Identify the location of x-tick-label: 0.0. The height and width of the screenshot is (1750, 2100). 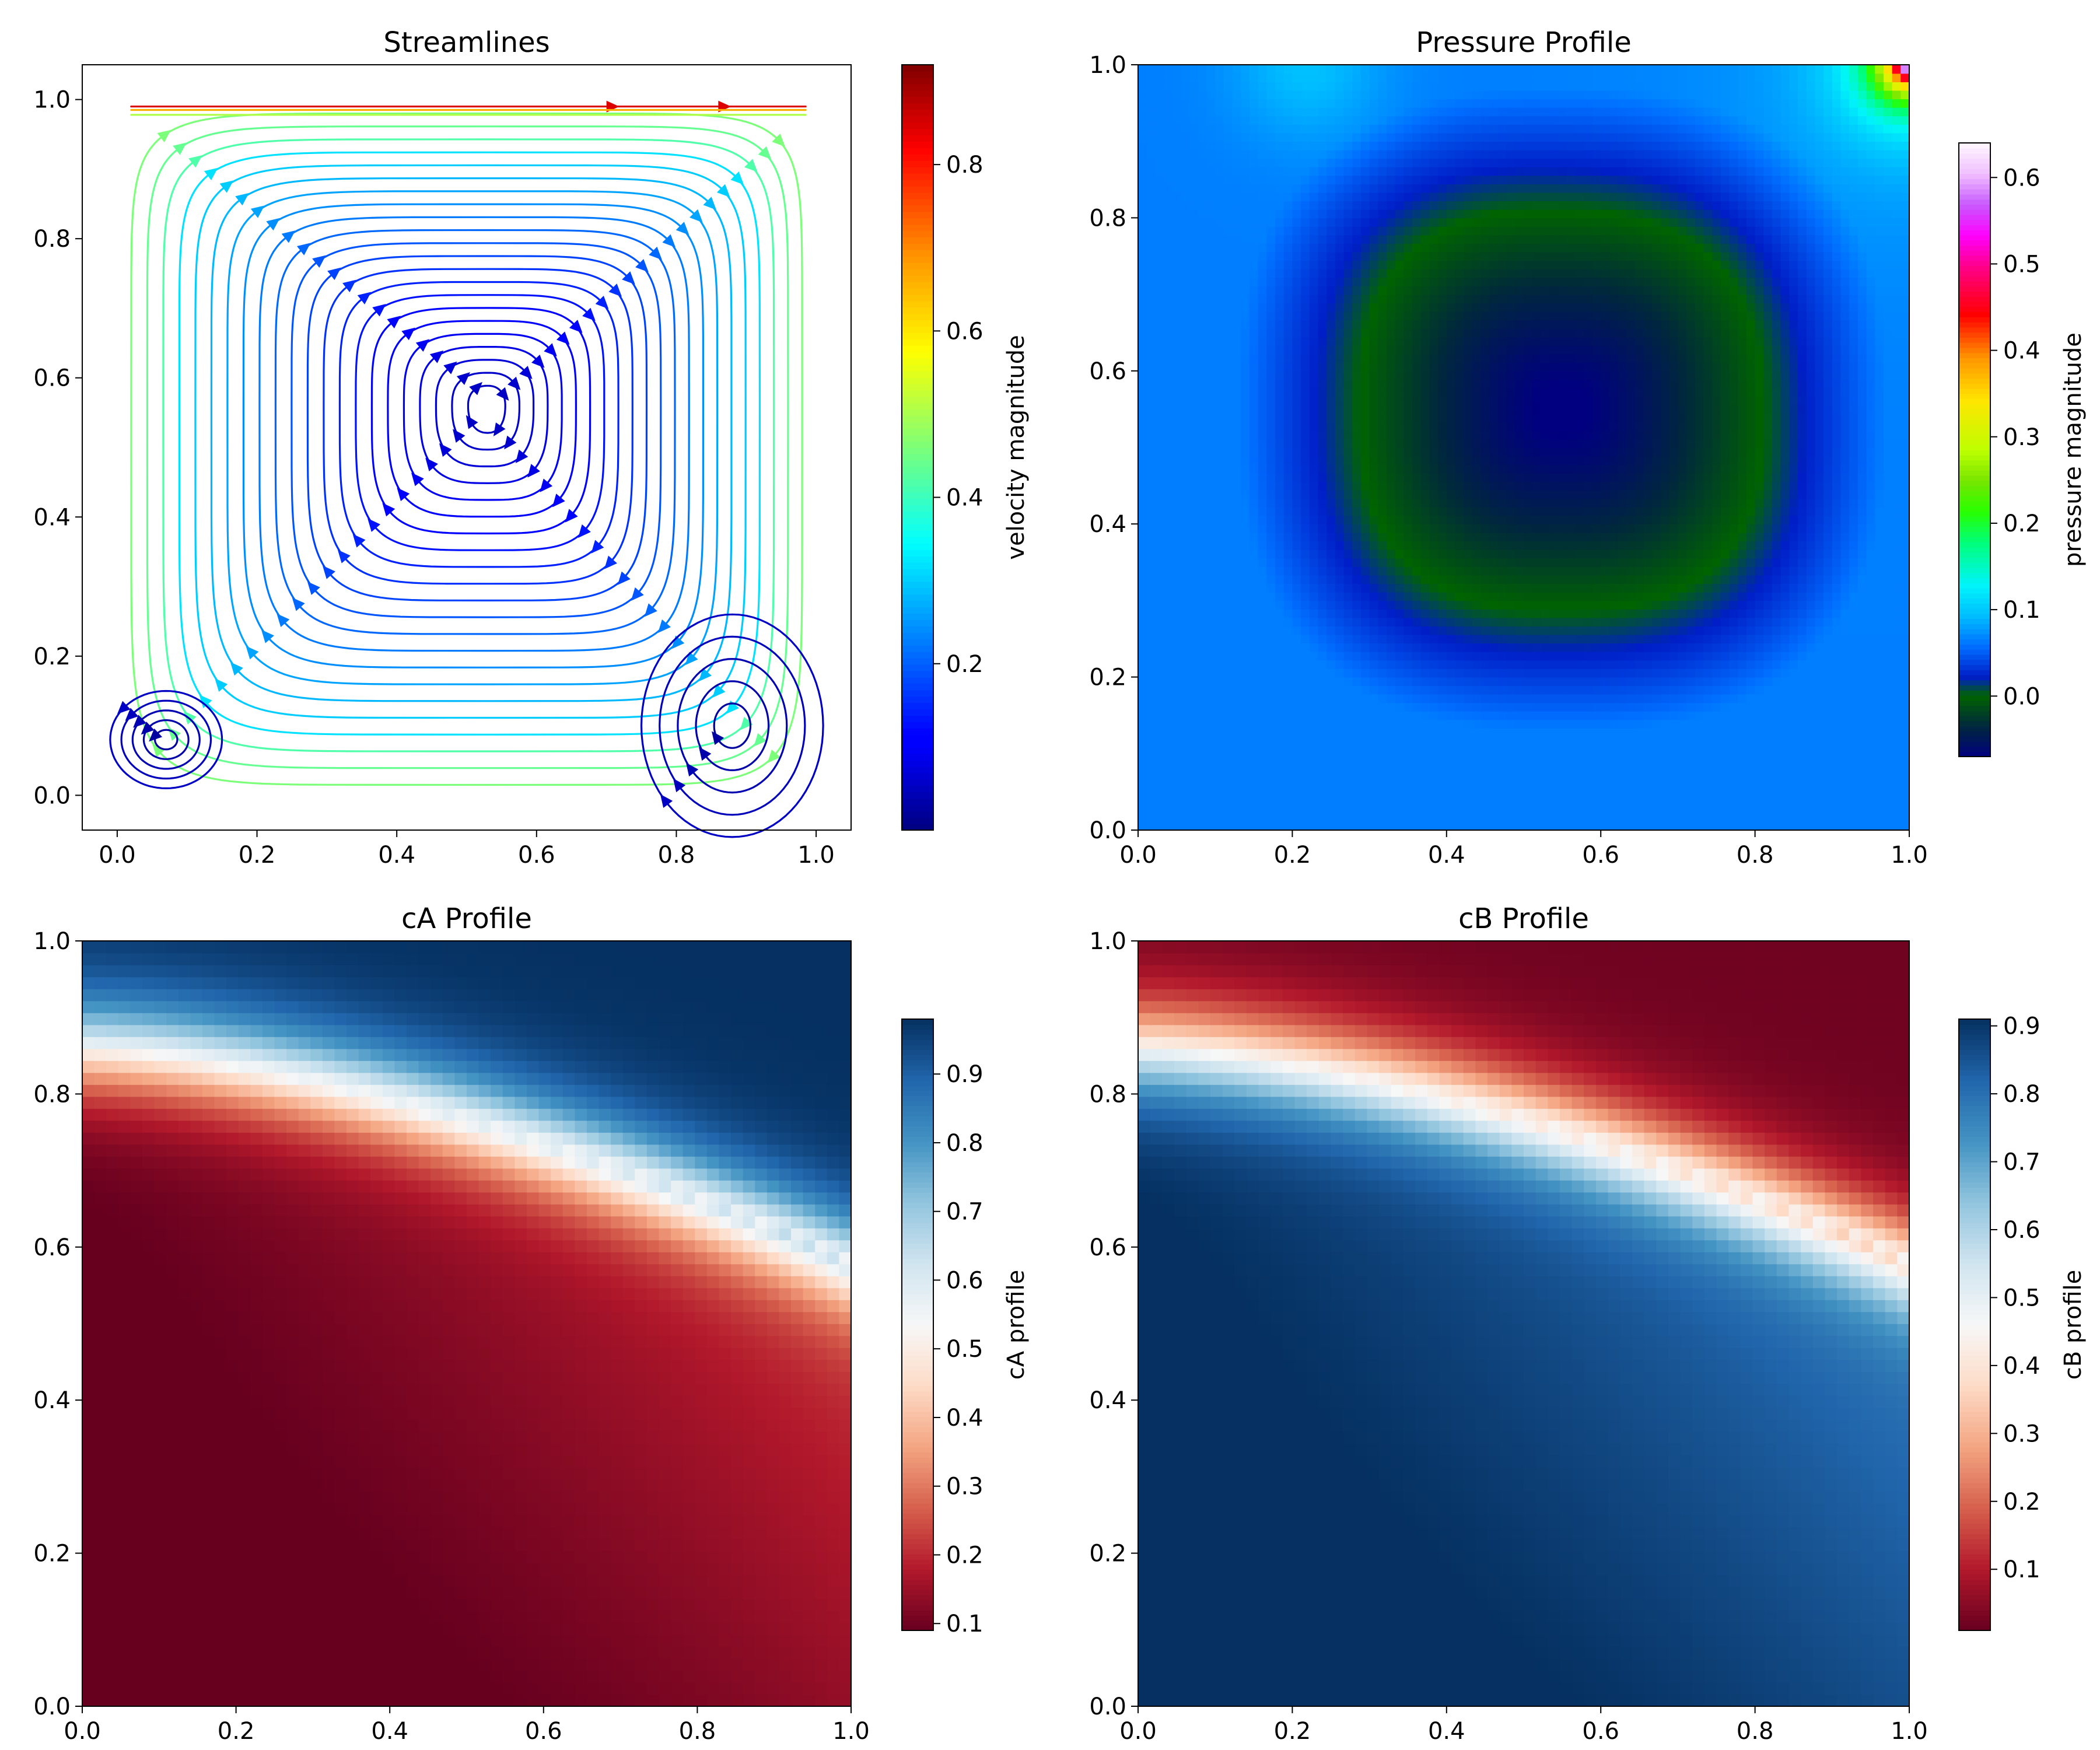
(117, 855).